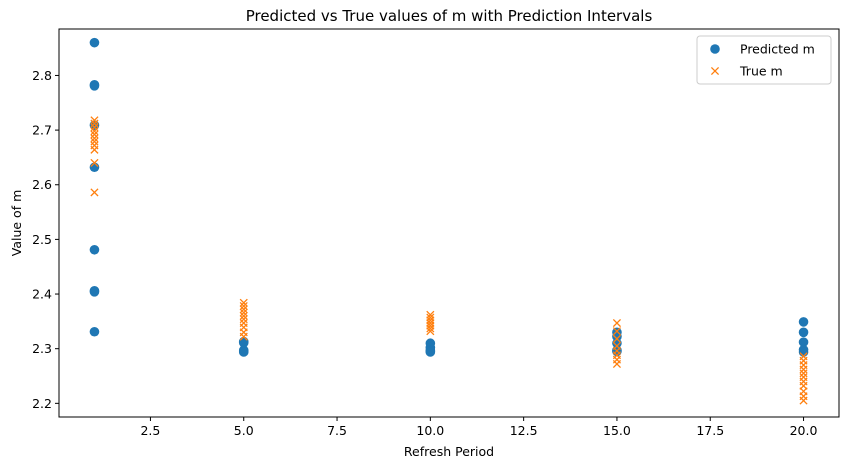  What do you see at coordinates (150, 430) in the screenshot?
I see `x-tick-label: 2.5` at bounding box center [150, 430].